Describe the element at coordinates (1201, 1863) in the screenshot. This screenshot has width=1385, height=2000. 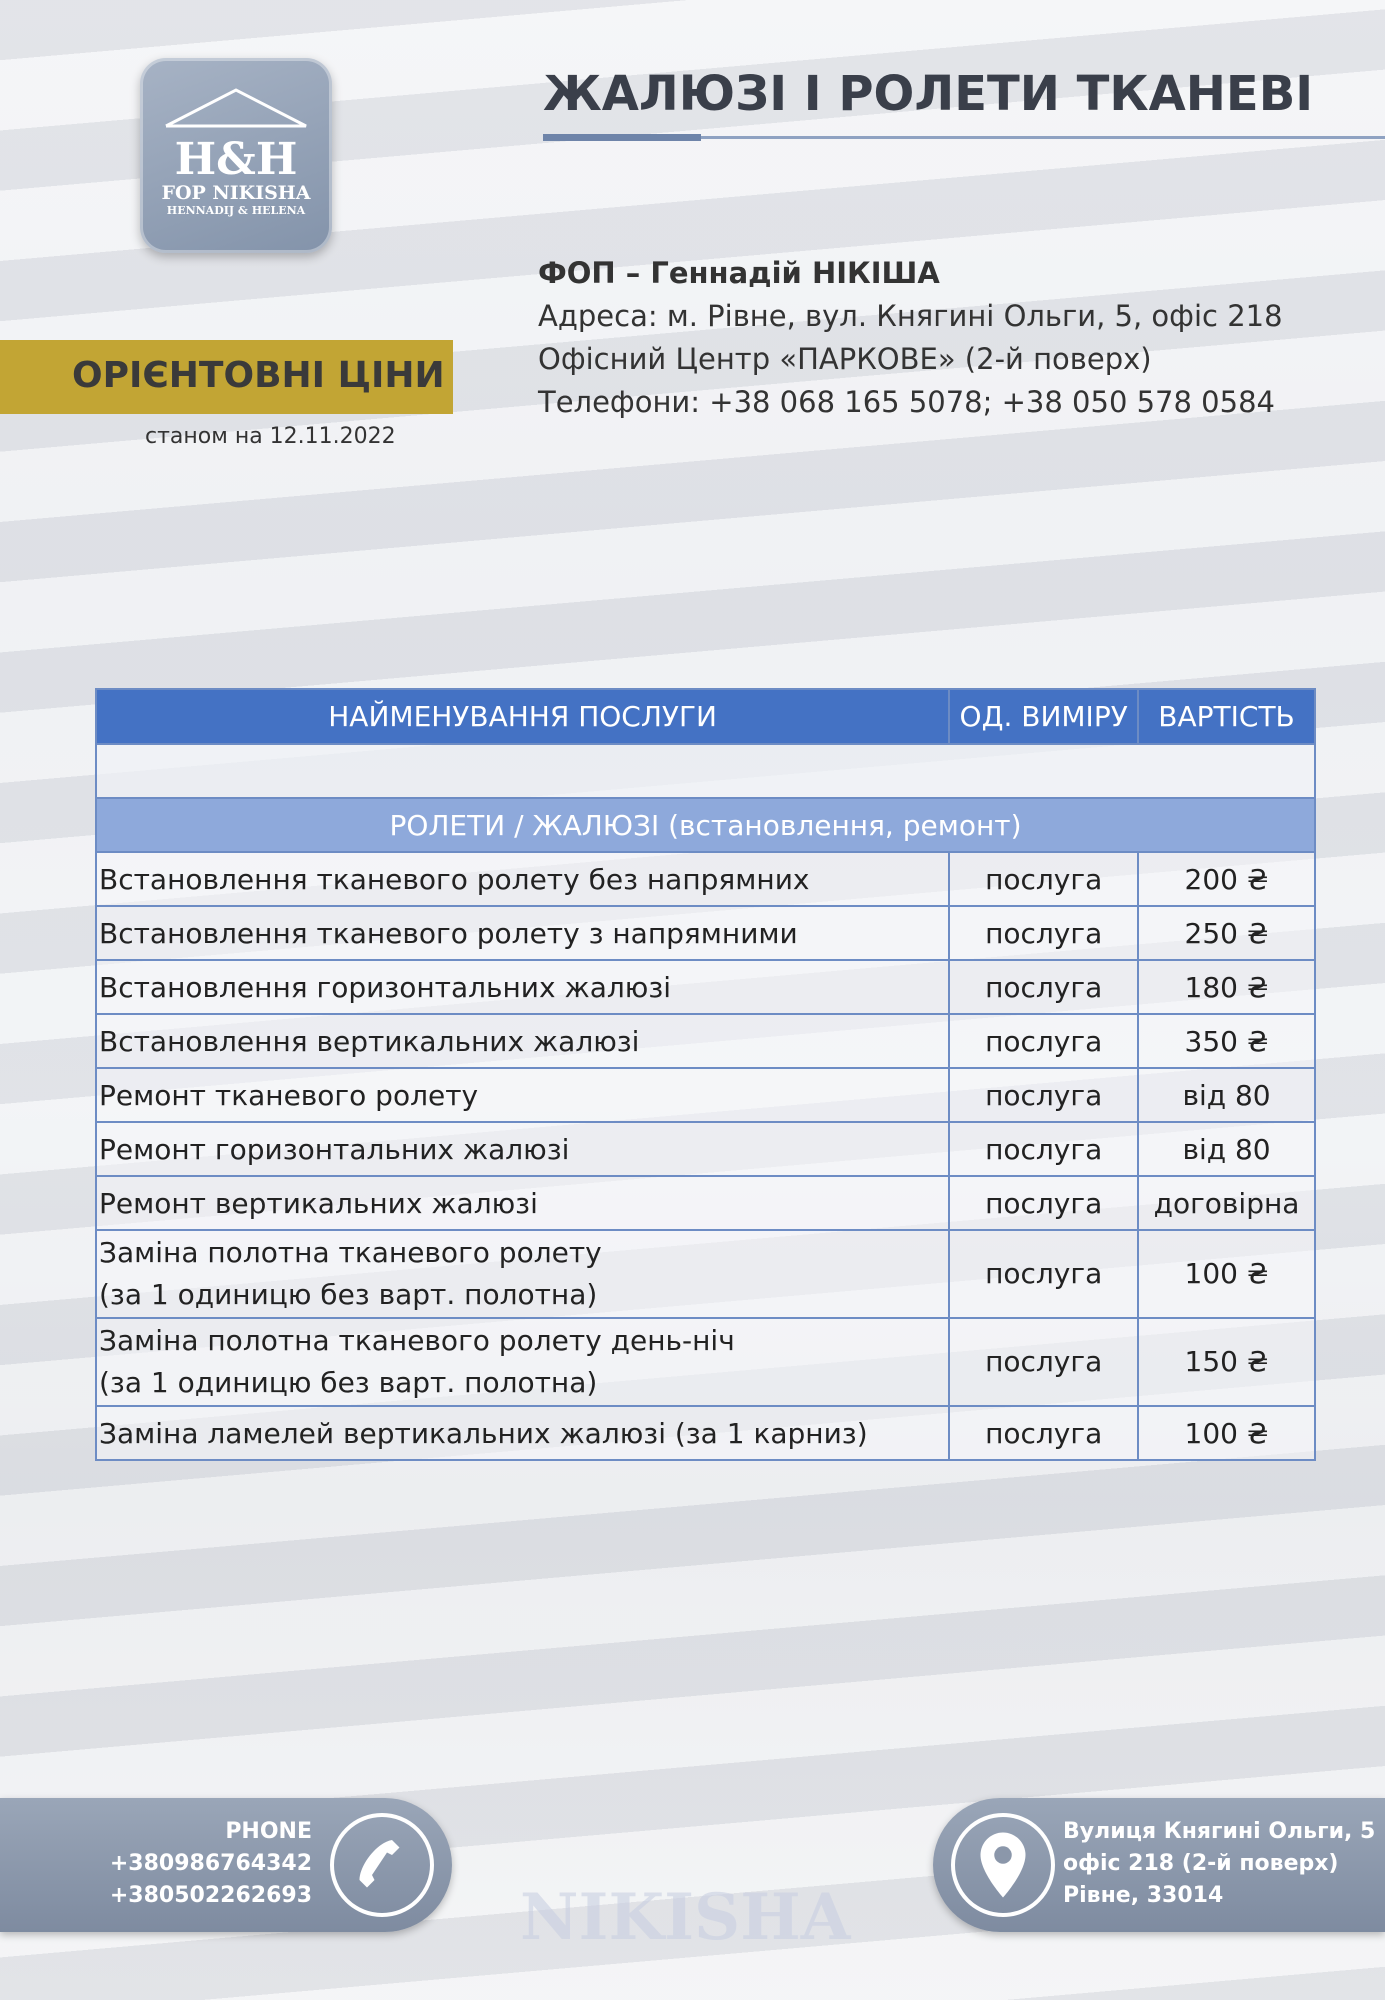
I see `address-line-2: офіс 218 (2-й поверх)` at that location.